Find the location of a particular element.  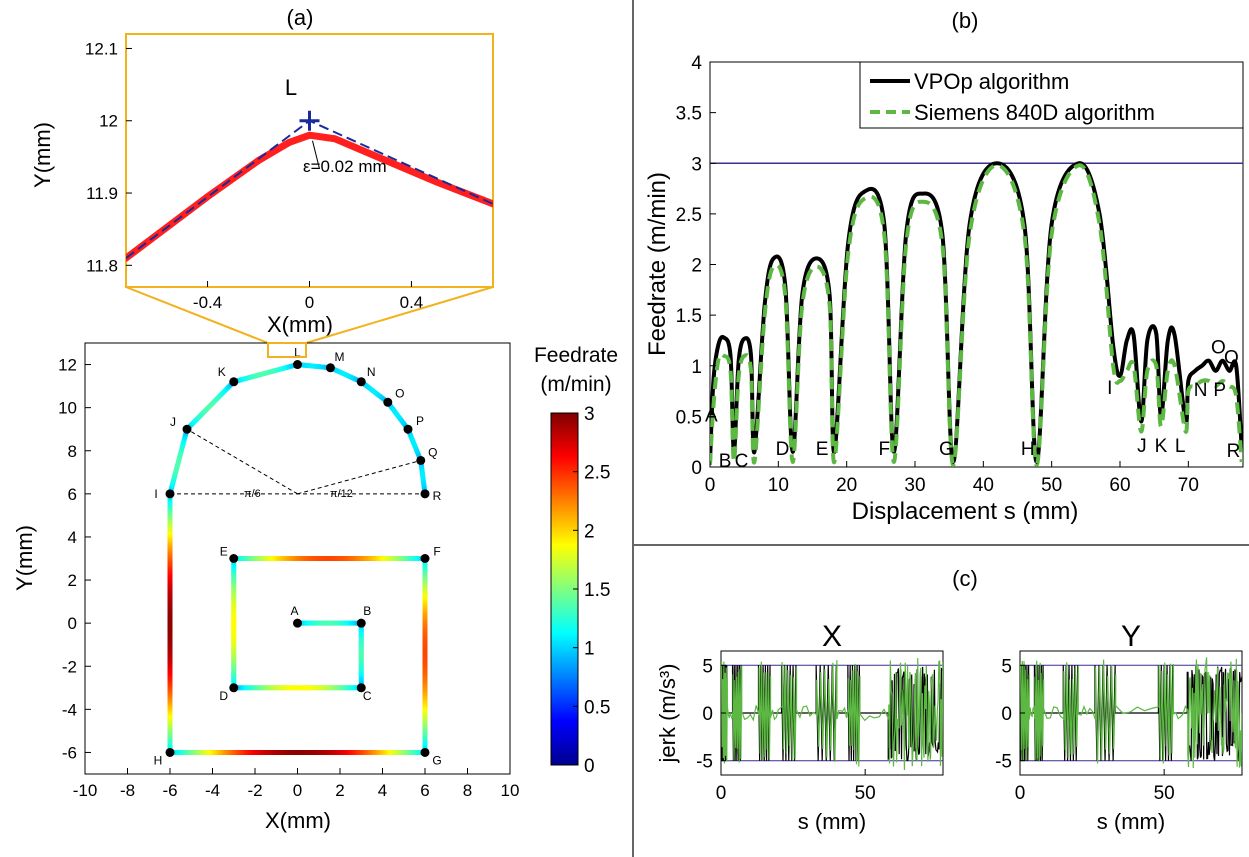

zoom-region-box is located at coordinates (287, 350).